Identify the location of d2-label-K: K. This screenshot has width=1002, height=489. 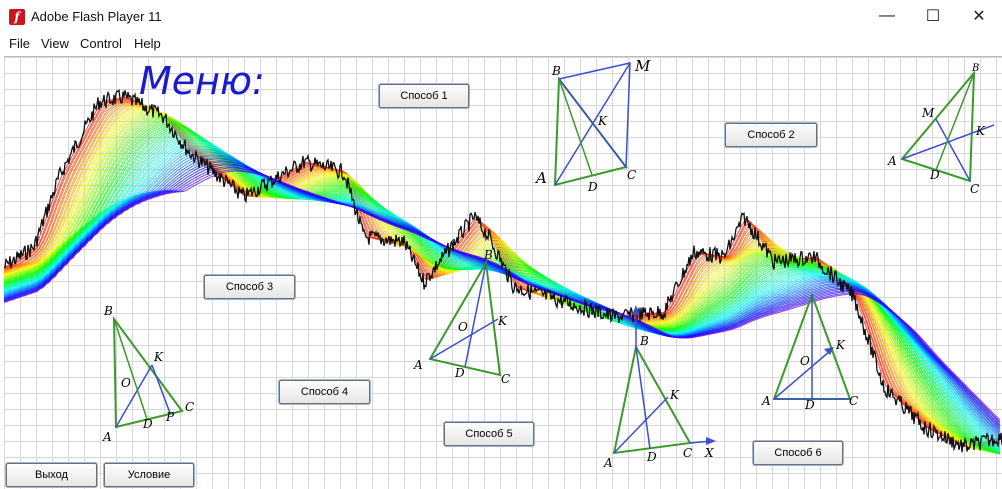
(980, 131).